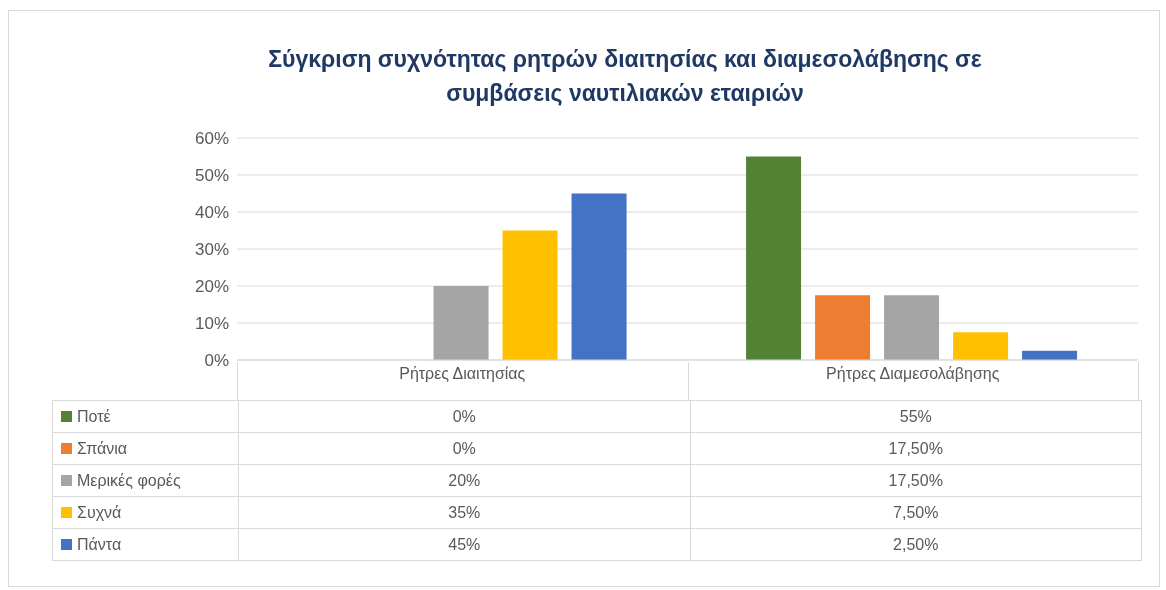 This screenshot has height=590, width=1166. I want to click on y-tick-label: 60%, so click(211, 139).